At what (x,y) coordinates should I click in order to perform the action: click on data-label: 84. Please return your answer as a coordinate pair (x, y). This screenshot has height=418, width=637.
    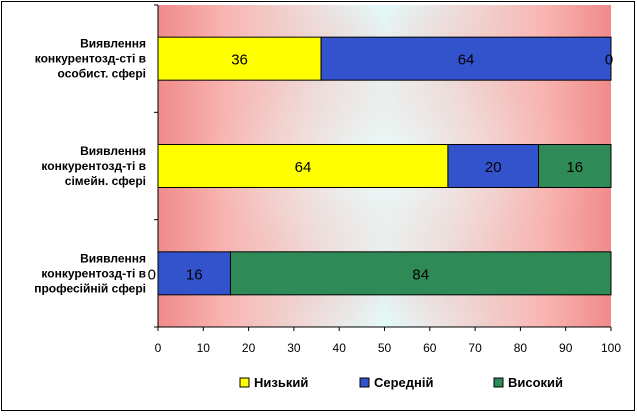
    Looking at the image, I should click on (420, 274).